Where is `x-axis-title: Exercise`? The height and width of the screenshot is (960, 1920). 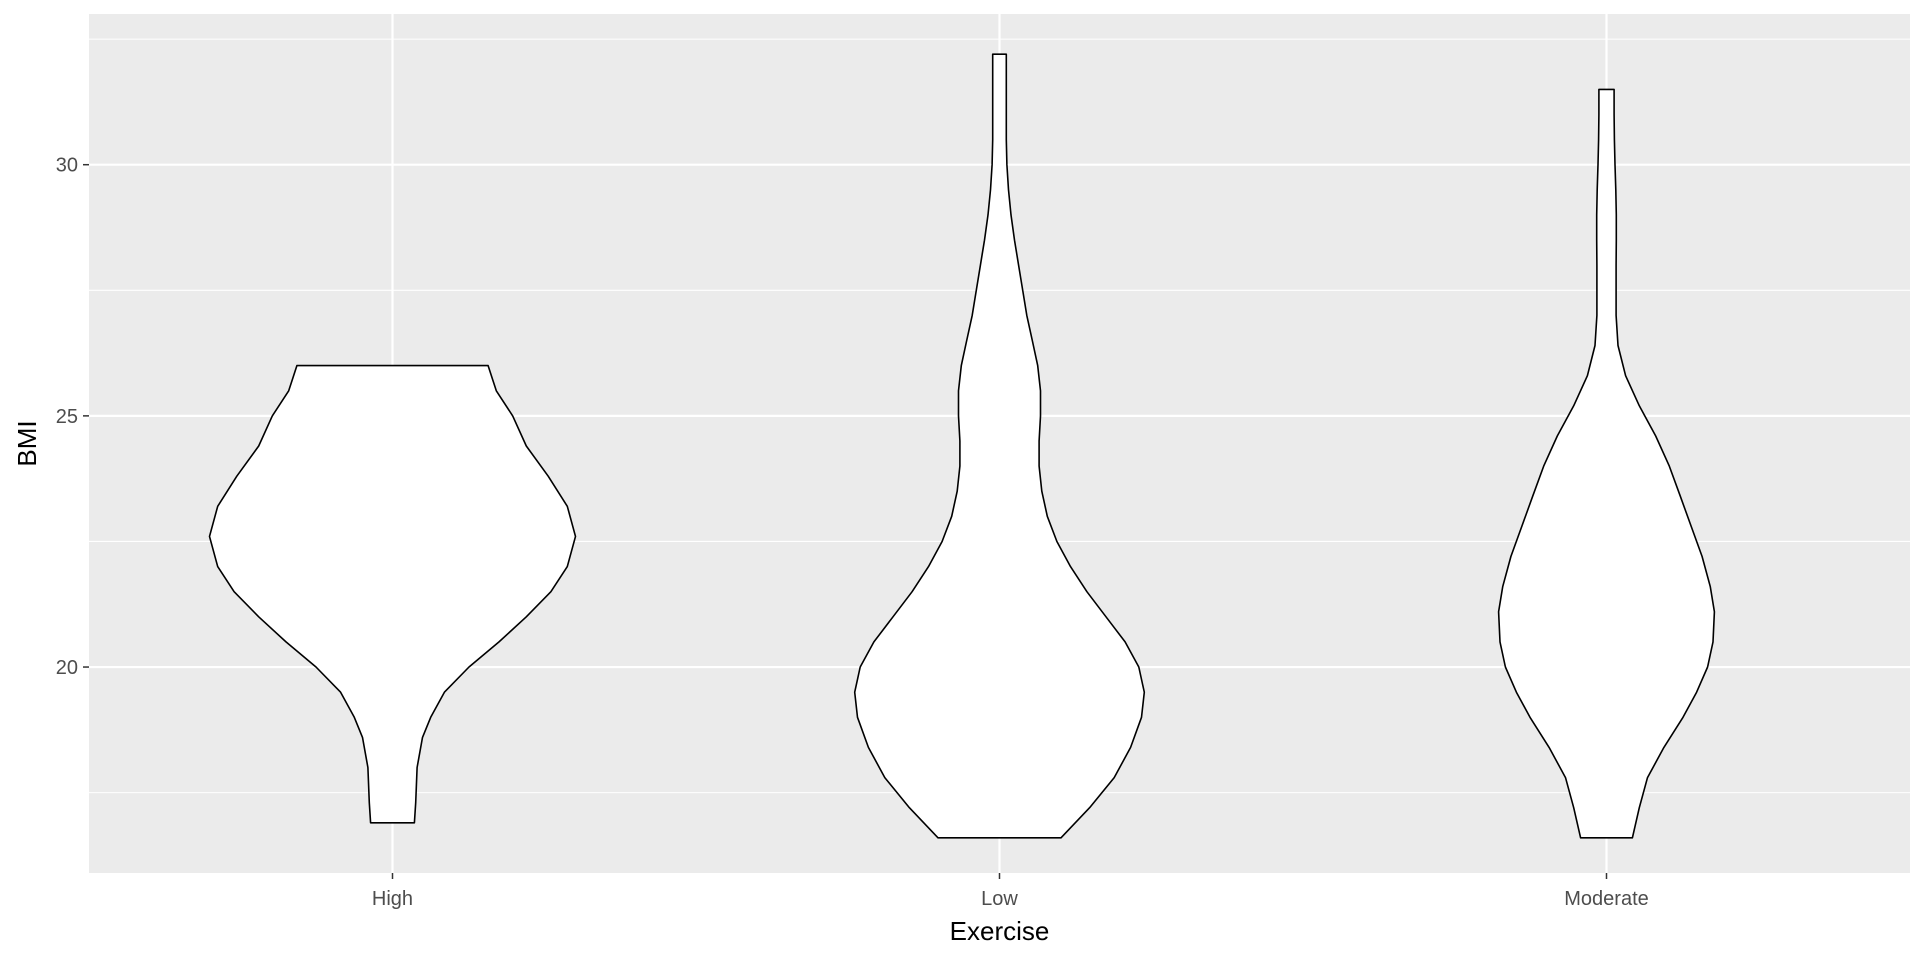 x-axis-title: Exercise is located at coordinates (1000, 931).